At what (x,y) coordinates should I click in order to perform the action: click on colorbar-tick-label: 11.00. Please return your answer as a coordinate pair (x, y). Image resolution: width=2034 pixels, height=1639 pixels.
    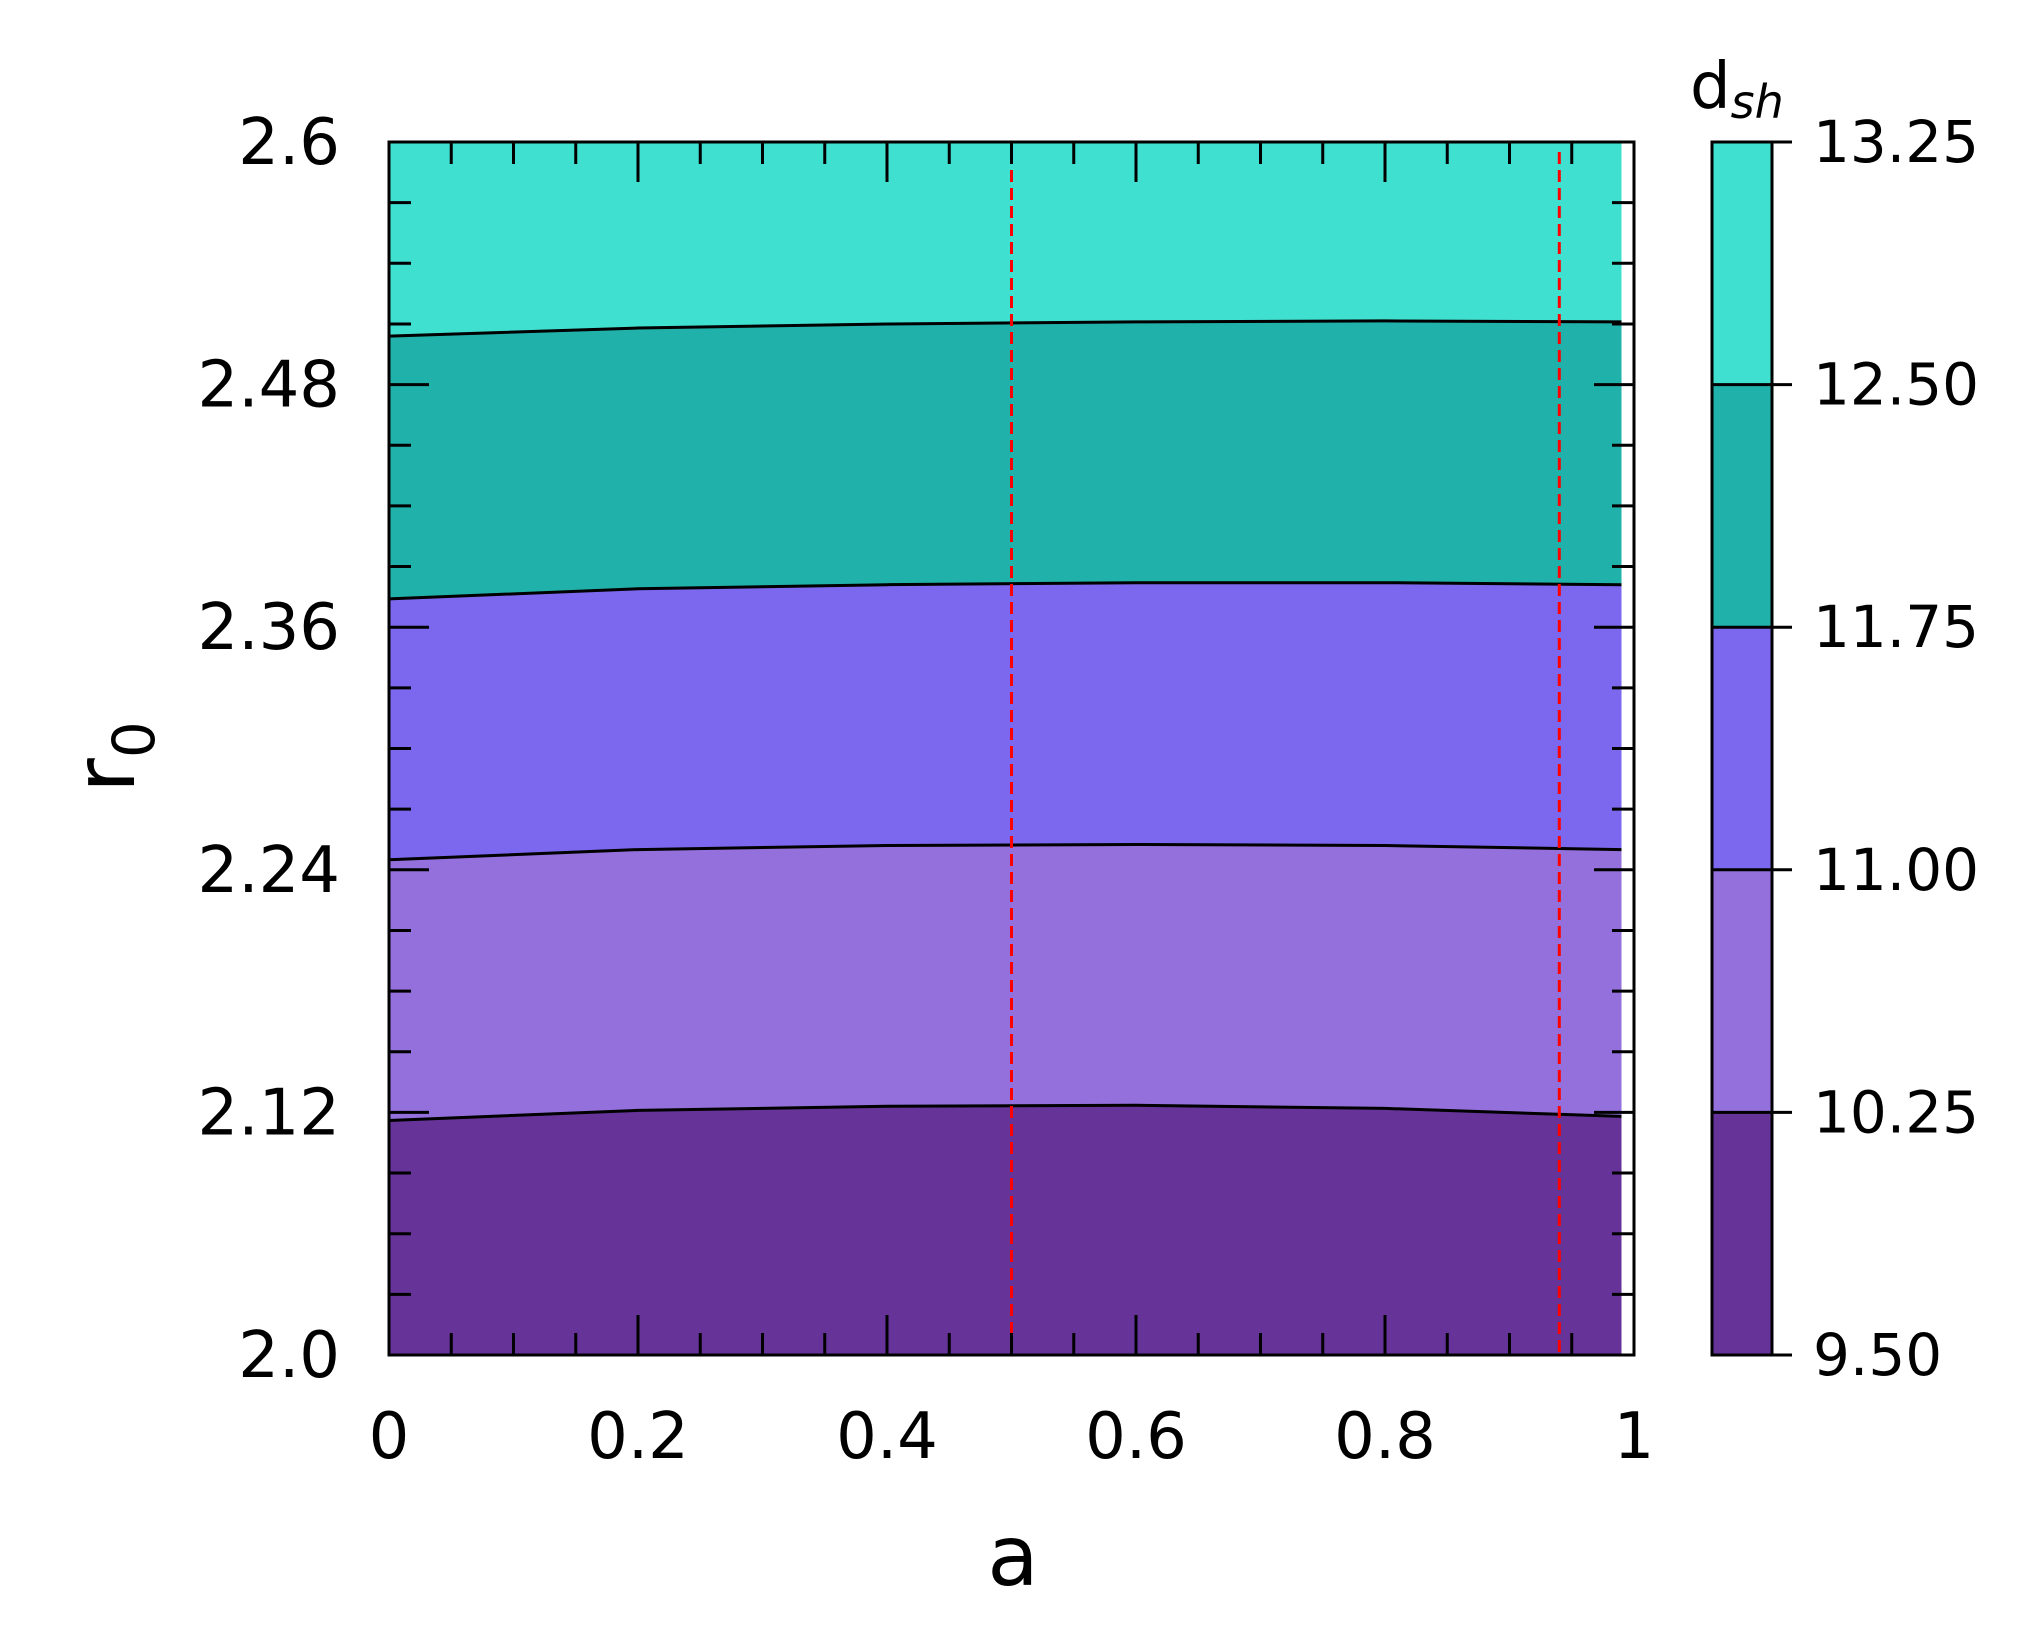
    Looking at the image, I should click on (1896, 870).